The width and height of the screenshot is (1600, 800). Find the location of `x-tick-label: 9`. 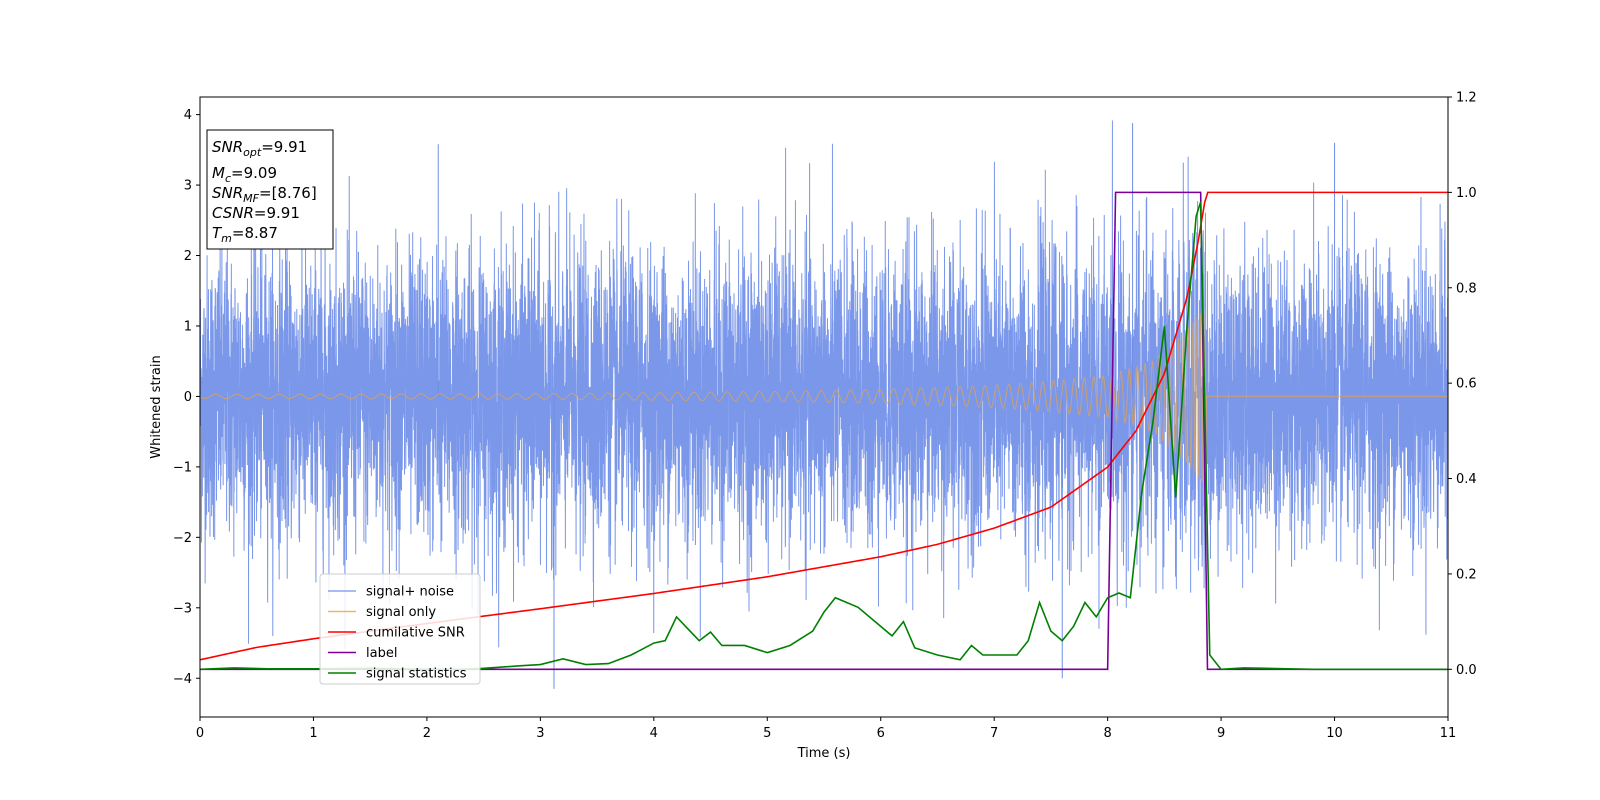

x-tick-label: 9 is located at coordinates (1221, 733).